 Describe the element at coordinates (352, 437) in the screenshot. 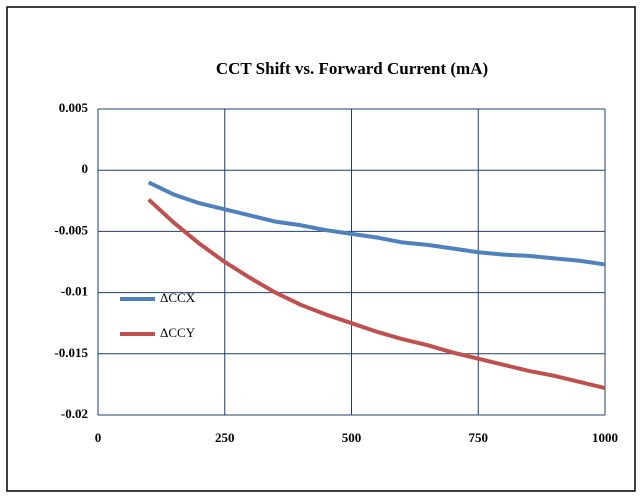

I see `x-tick-label: 500` at that location.